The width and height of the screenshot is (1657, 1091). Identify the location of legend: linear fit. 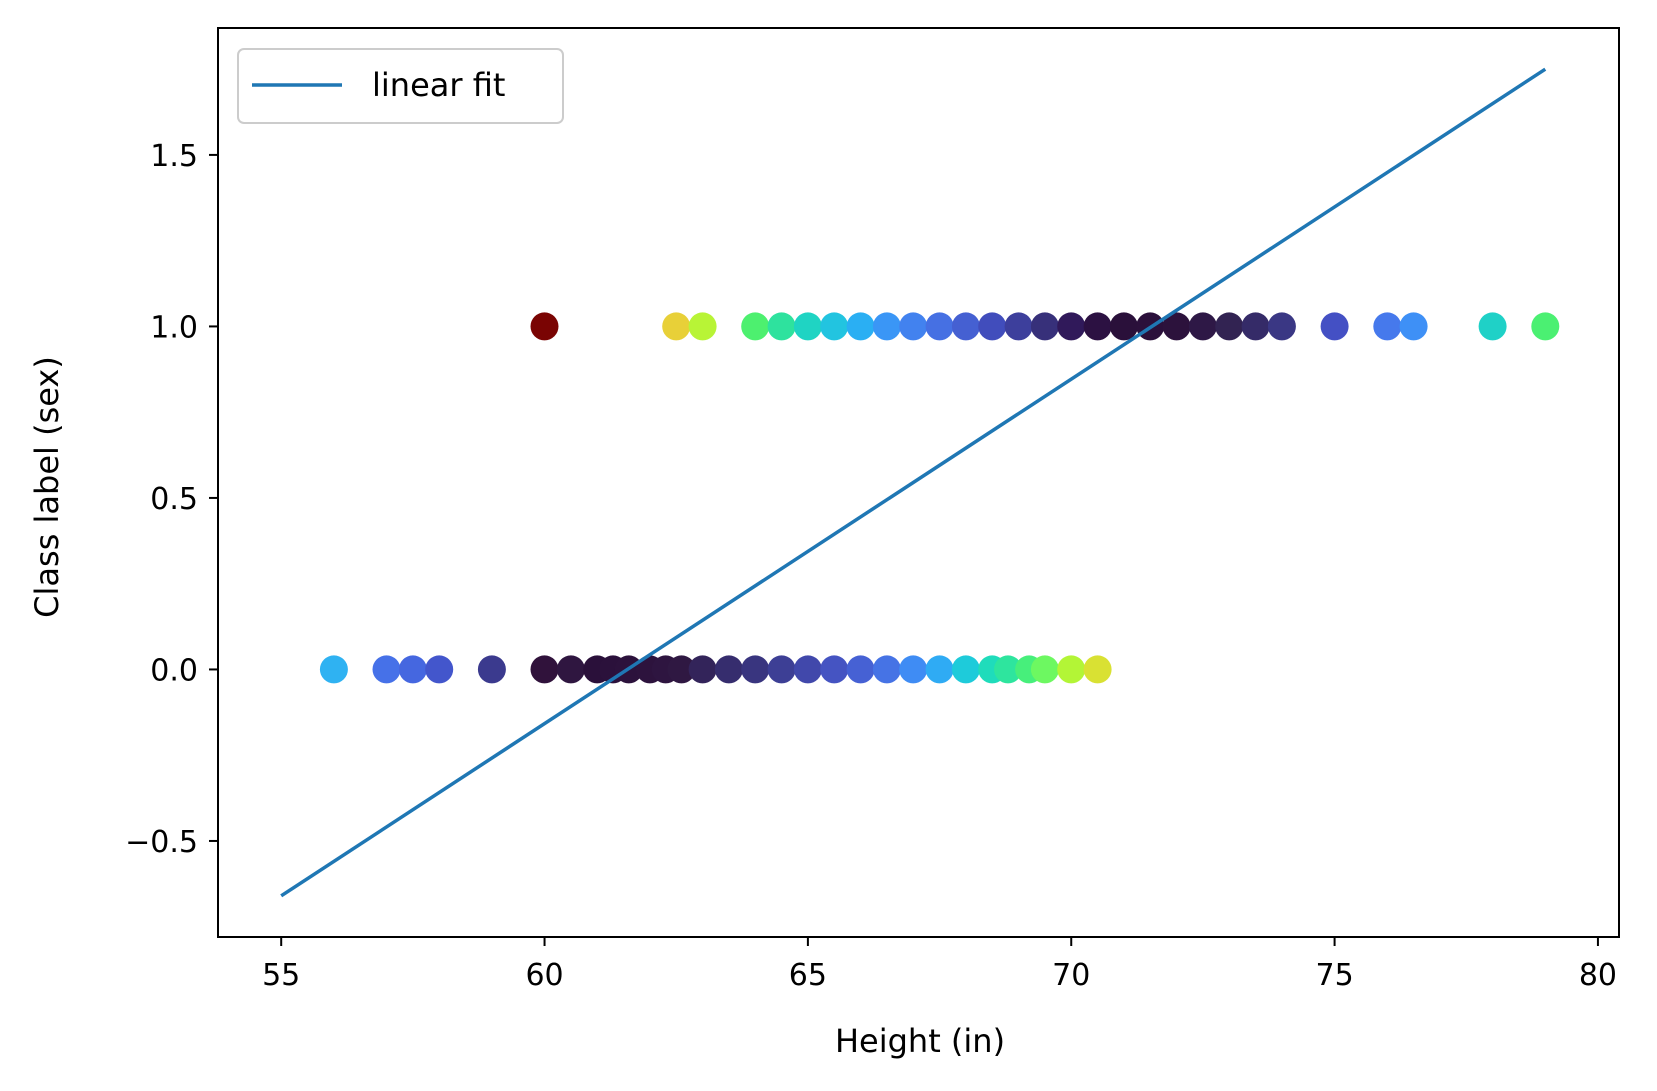
(400, 86).